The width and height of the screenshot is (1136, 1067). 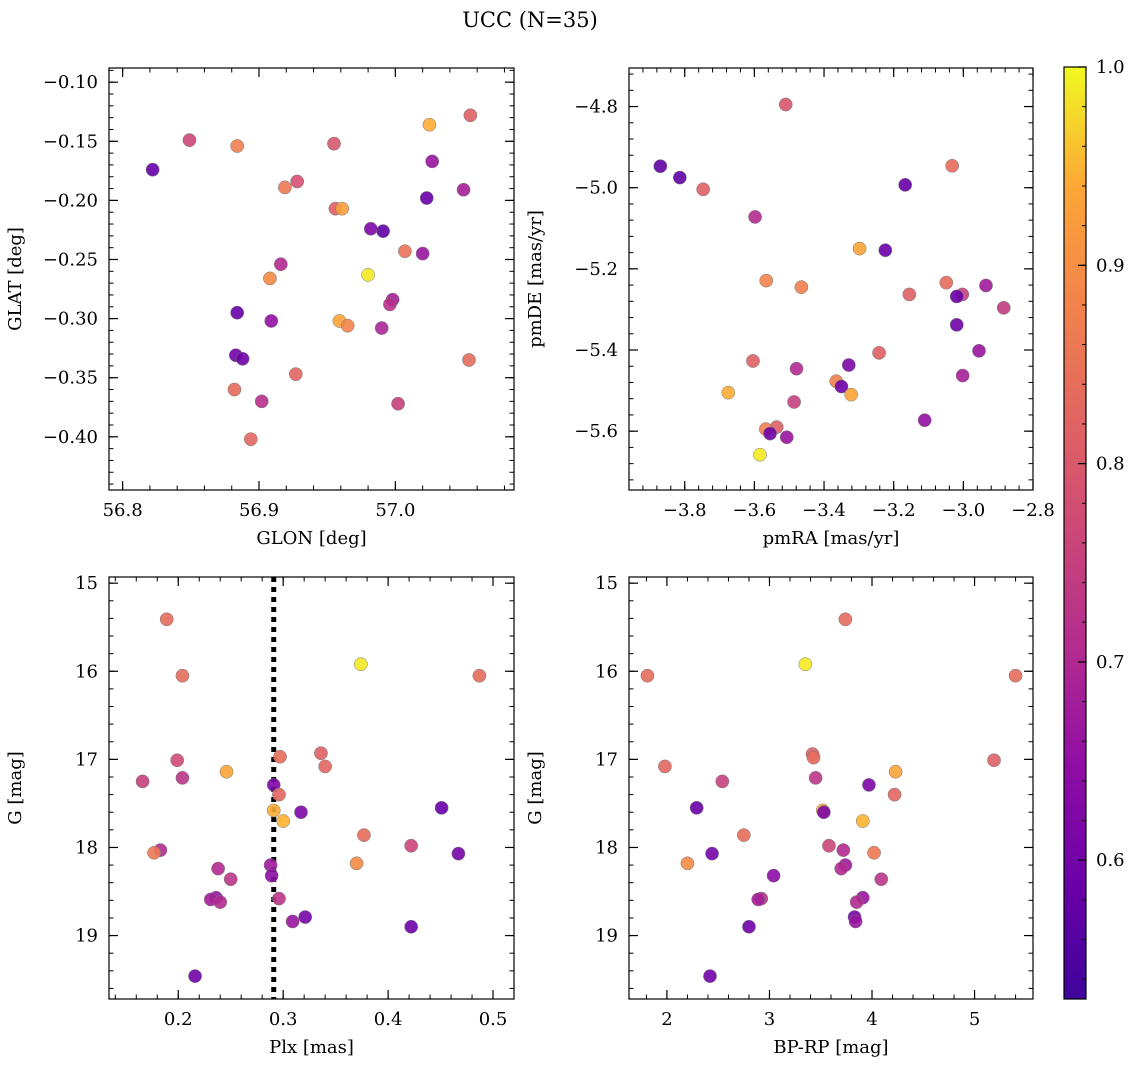 What do you see at coordinates (86, 583) in the screenshot?
I see `y-tick-label: 15` at bounding box center [86, 583].